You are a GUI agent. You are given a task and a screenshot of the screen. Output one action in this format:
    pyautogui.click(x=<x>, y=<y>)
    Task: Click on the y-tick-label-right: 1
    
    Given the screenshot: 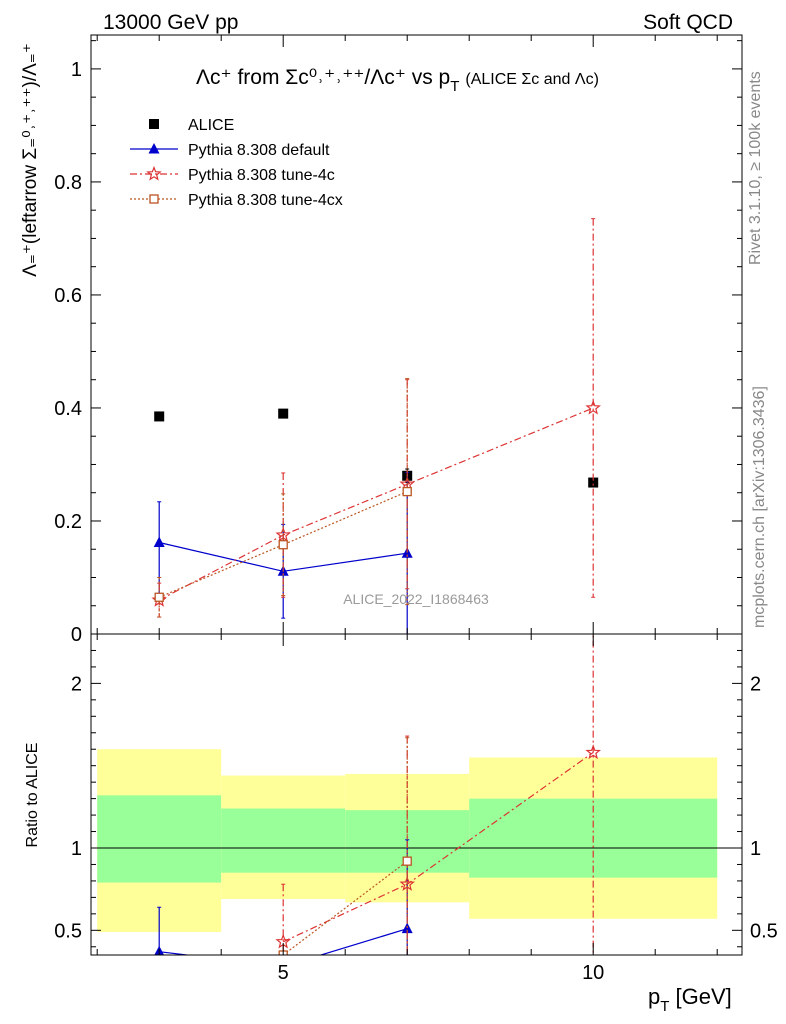 What is the action you would take?
    pyautogui.click(x=755, y=849)
    